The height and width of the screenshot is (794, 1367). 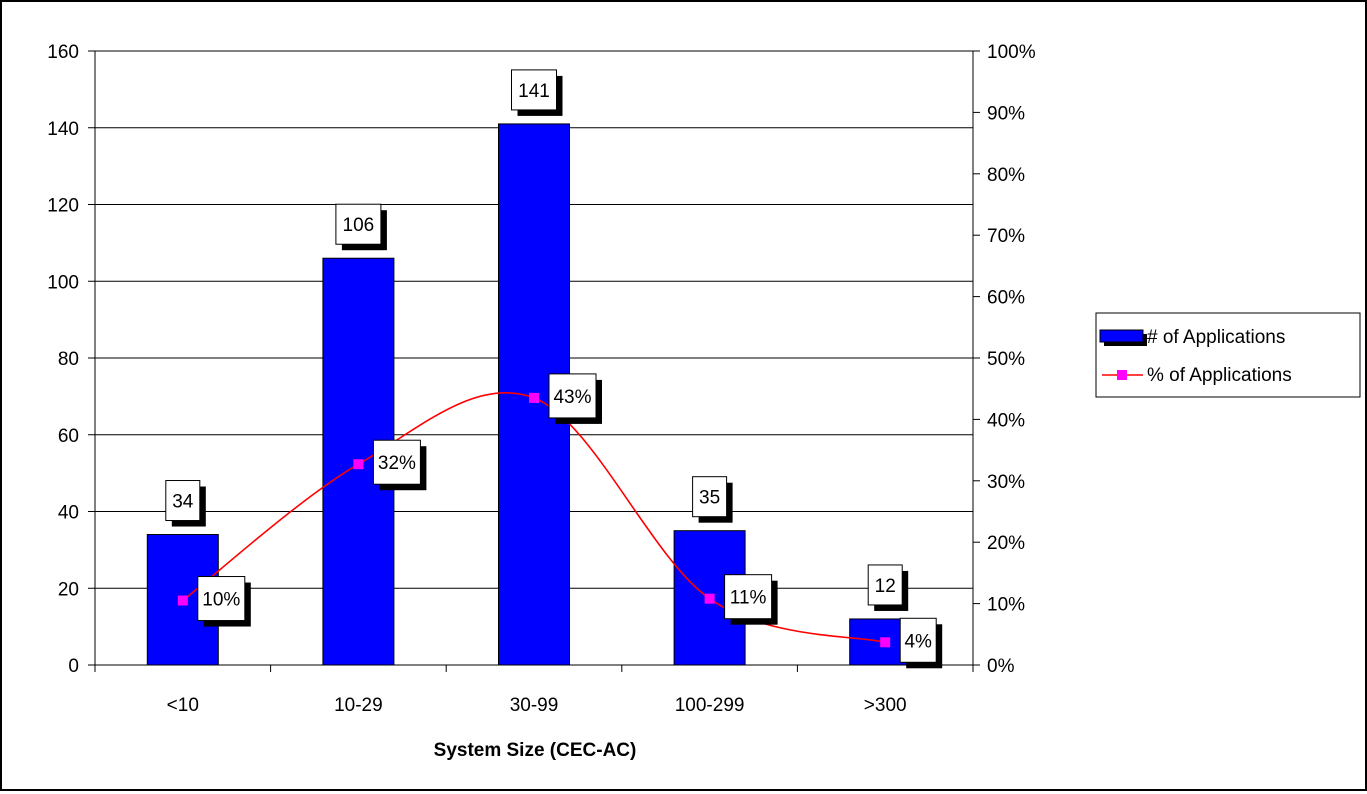 I want to click on x-tick-label-<10: <10, so click(x=183, y=705).